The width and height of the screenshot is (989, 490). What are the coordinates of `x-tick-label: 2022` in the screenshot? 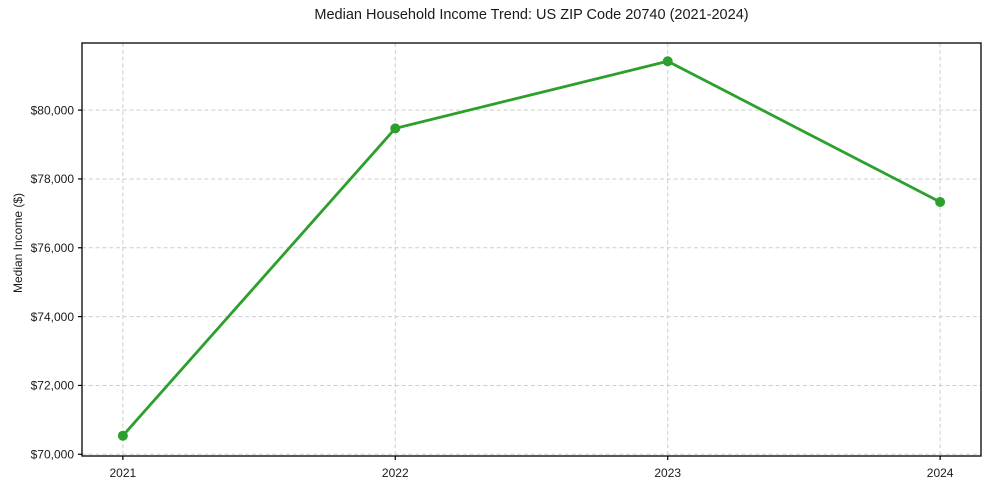 It's located at (395, 473).